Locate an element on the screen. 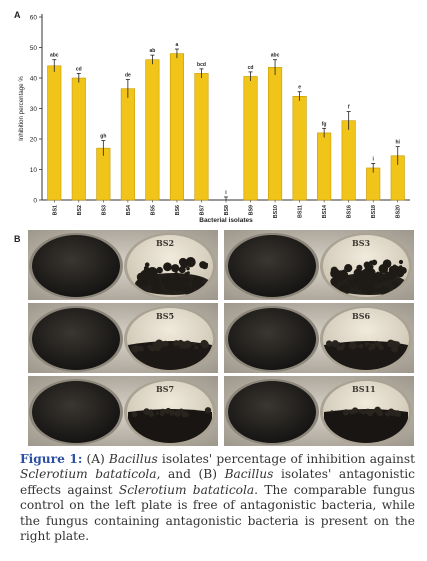 The width and height of the screenshot is (427, 561). x-tick-label: BS1 is located at coordinates (55, 210).